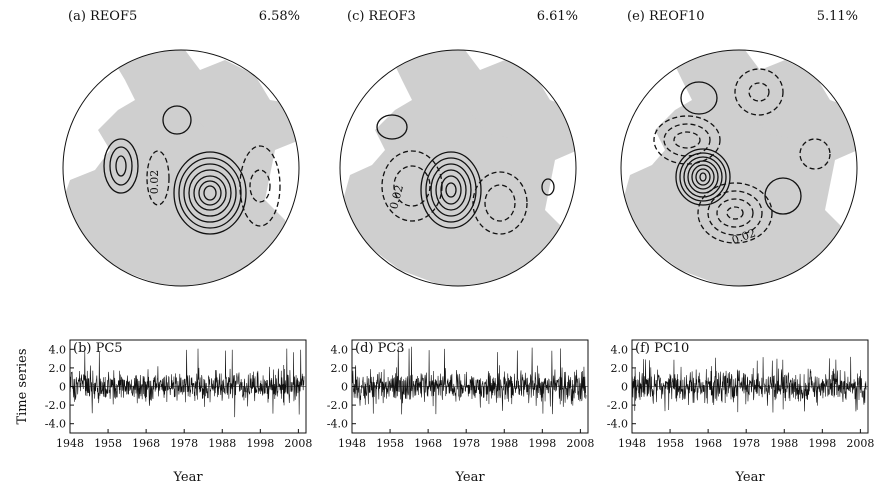 This screenshot has height=487, width=887. Describe the element at coordinates (759, 92) in the screenshot. I see `contour-negative-northeast` at that location.